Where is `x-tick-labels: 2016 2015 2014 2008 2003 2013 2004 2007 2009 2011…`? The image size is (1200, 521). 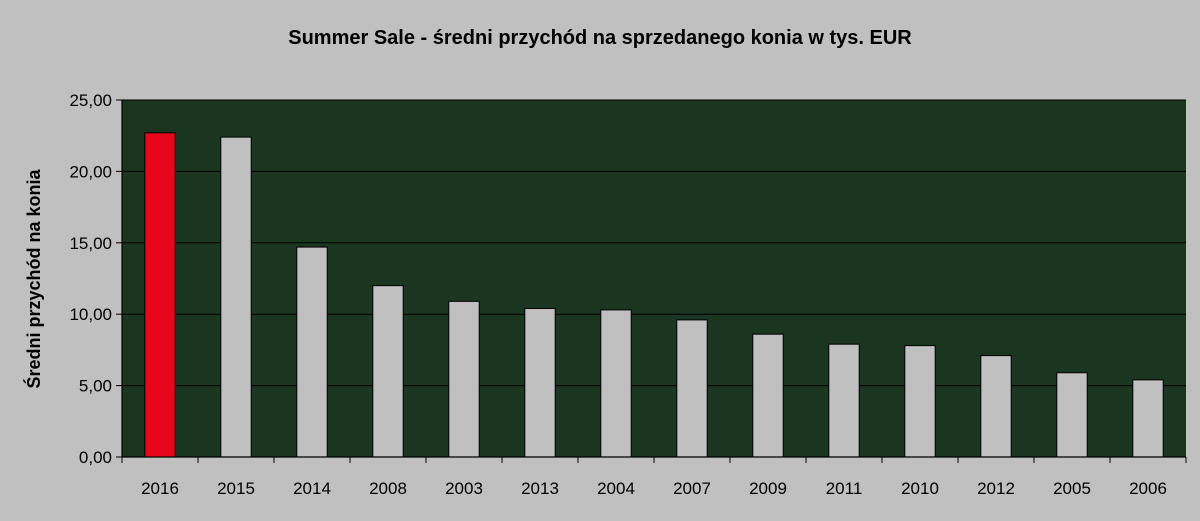
x-tick-labels: 2016 2015 2014 2008 2003 2013 2004 2007 2009 2011… is located at coordinates (654, 488).